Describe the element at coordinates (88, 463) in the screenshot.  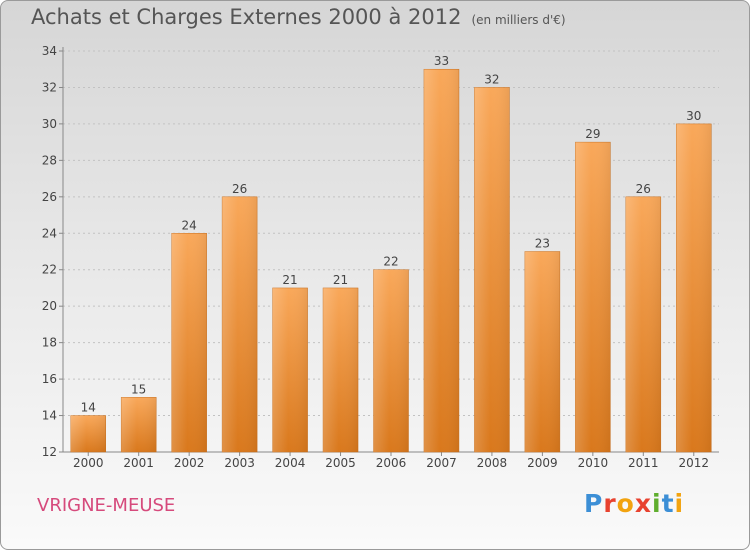
I see `x-tick-label: 2000` at that location.